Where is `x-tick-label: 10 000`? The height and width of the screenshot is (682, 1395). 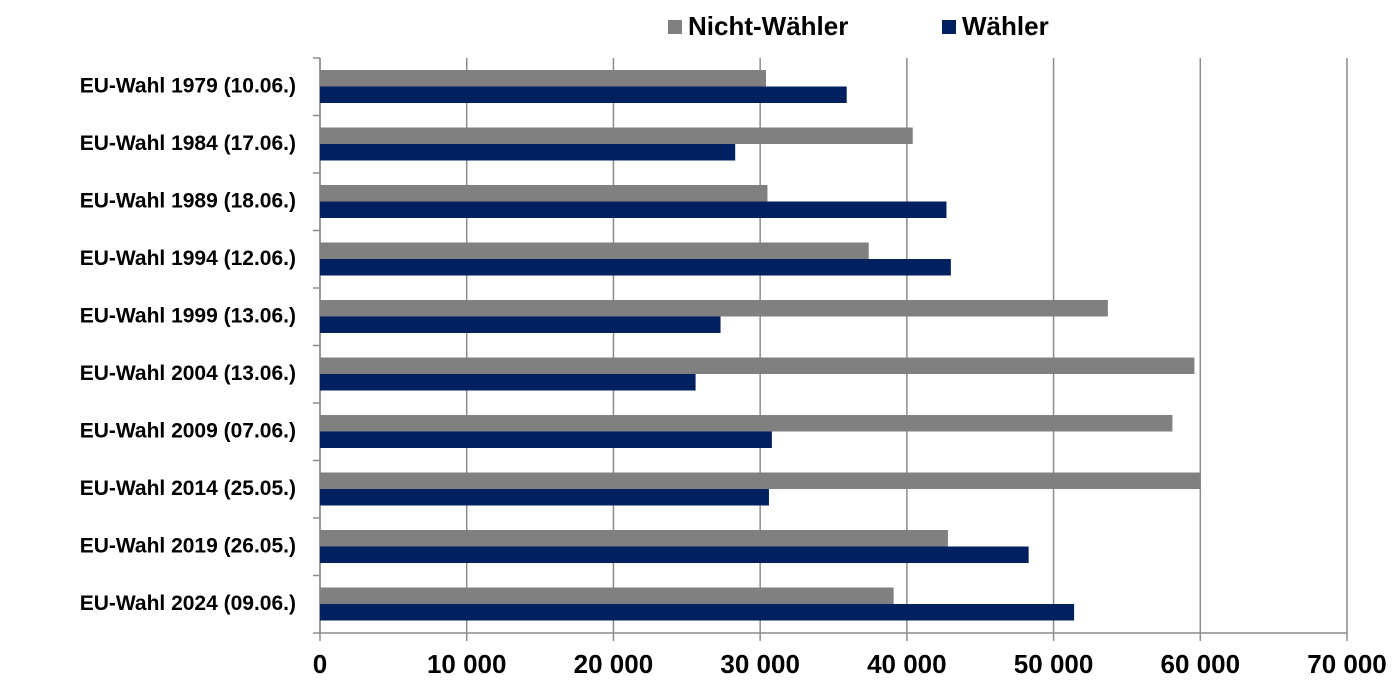
x-tick-label: 10 000 is located at coordinates (467, 664).